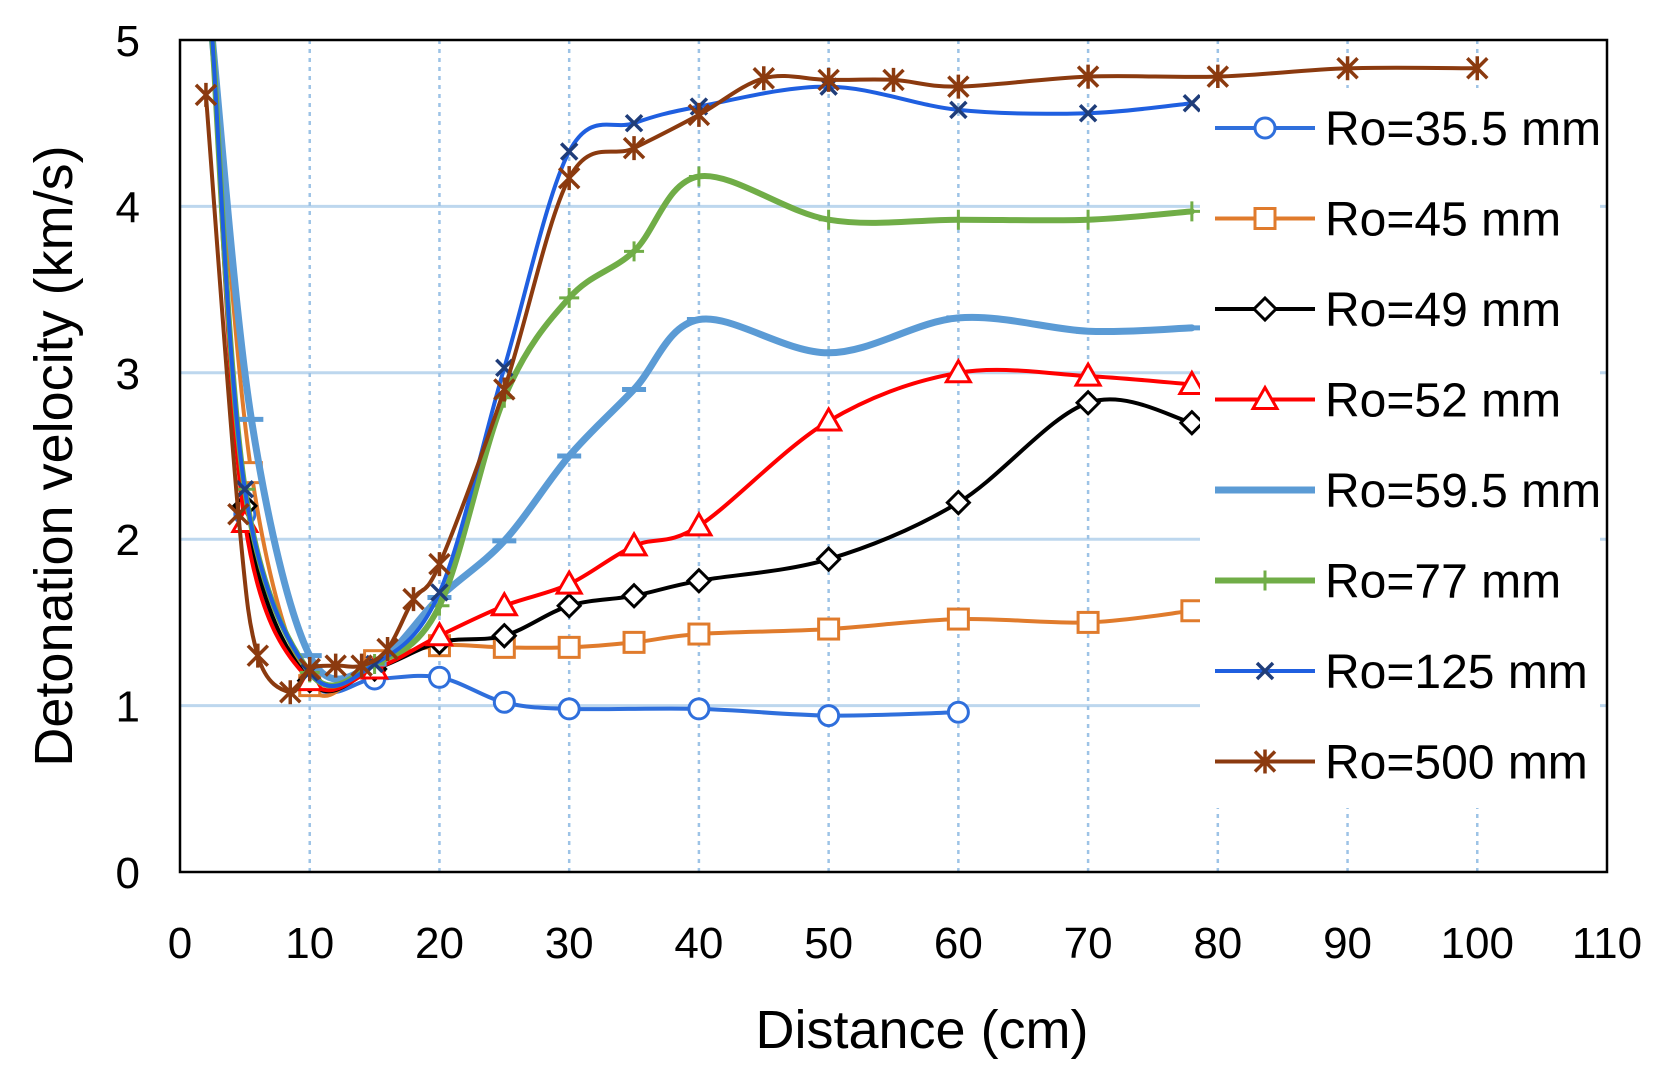 The image size is (1672, 1086). I want to click on legend-label: Ro=52 mm, so click(1443, 401).